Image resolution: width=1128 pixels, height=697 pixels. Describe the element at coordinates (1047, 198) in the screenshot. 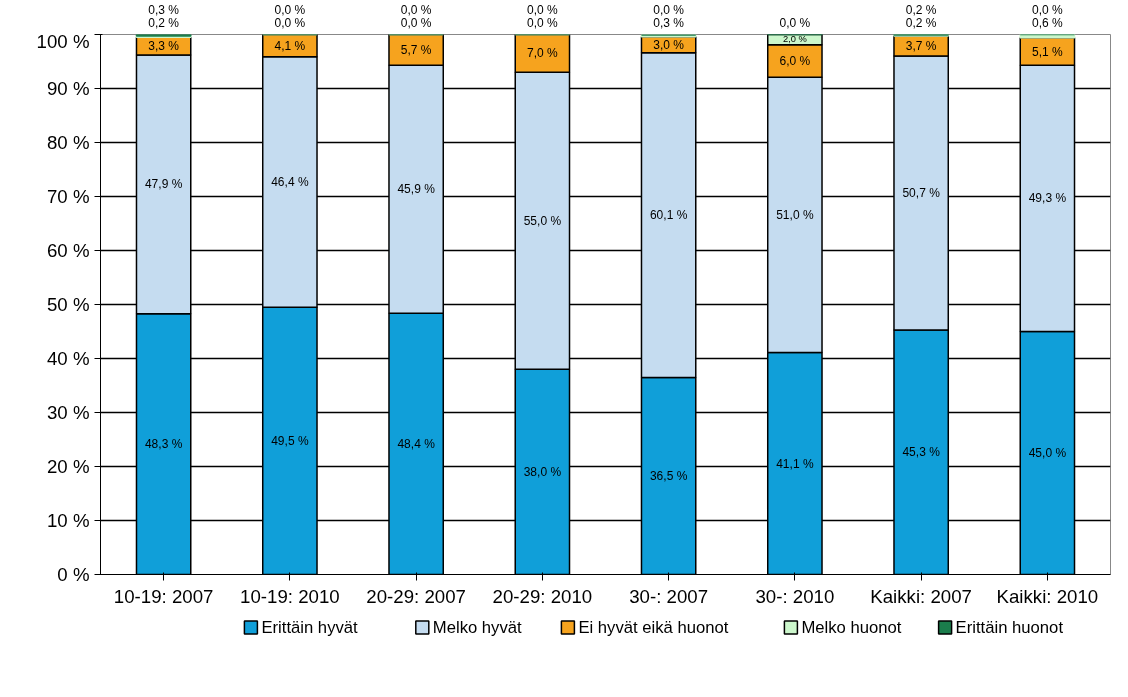

I see `data-label: 49,3 %` at that location.